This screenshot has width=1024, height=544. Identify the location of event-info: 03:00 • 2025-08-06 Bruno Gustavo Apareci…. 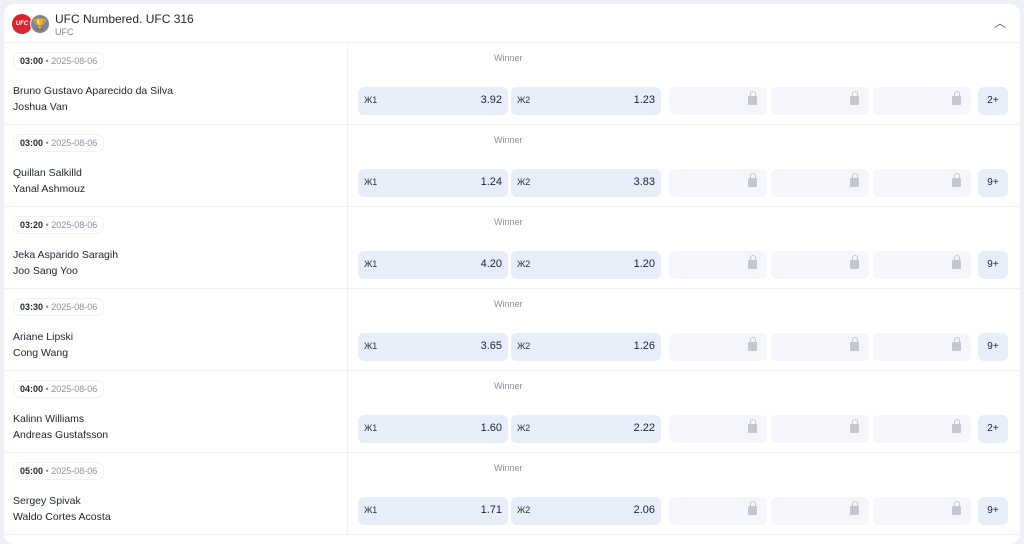
(176, 84).